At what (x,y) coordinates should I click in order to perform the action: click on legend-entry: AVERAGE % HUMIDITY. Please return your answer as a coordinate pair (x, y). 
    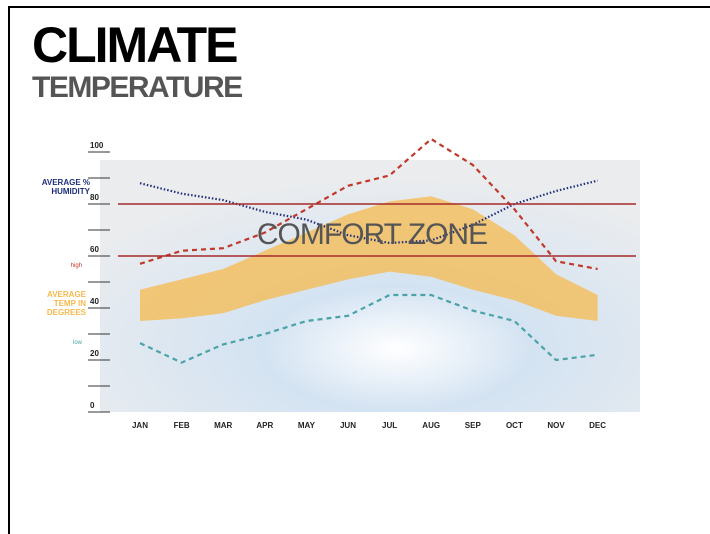
    Looking at the image, I should click on (65, 187).